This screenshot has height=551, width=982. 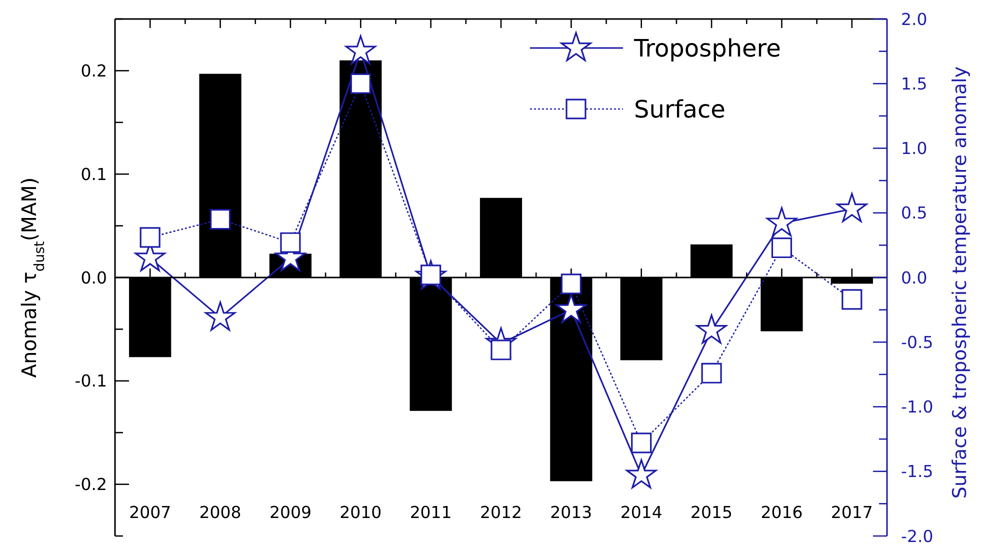 What do you see at coordinates (680, 109) in the screenshot?
I see `legend-label: Surface` at bounding box center [680, 109].